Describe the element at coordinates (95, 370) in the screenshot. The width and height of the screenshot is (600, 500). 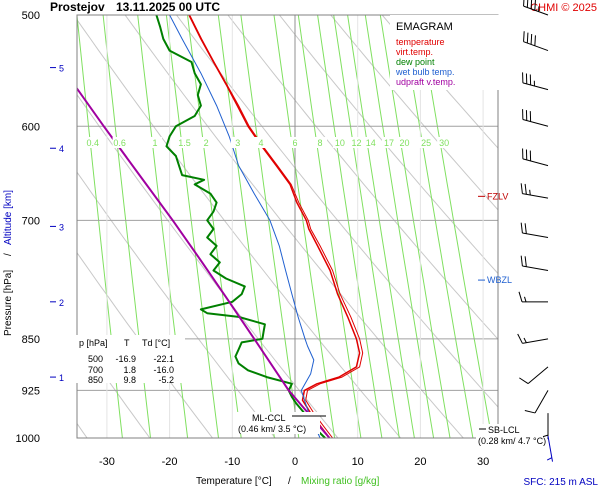
I see `table-cell: 700` at that location.